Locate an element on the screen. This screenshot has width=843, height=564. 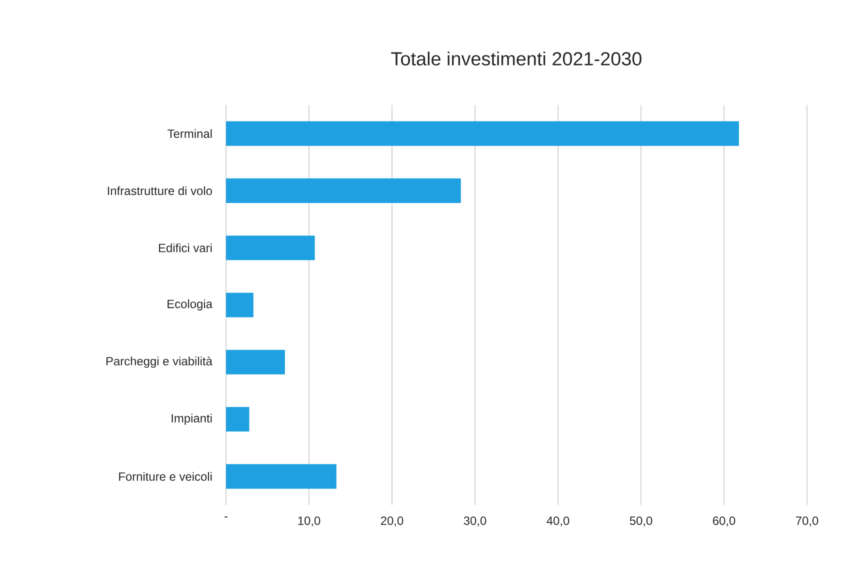
x-tick-label: 70,0 is located at coordinates (807, 521).